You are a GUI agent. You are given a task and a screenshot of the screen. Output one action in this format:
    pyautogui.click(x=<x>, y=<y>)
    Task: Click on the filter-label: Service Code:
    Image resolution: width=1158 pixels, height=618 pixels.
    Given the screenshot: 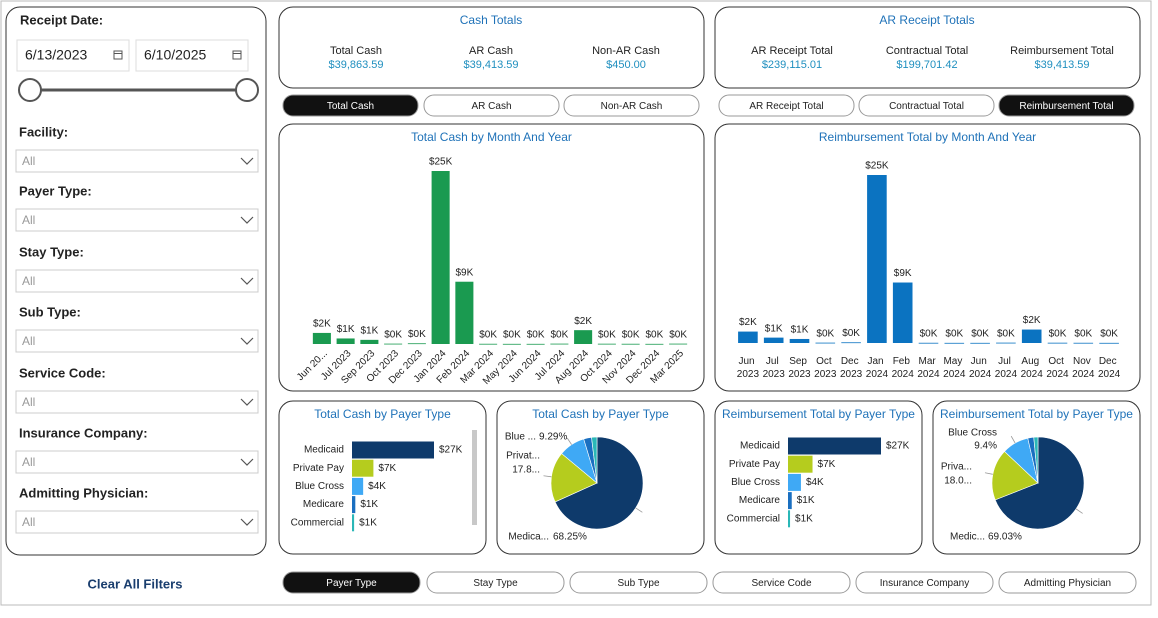 What is the action you would take?
    pyautogui.click(x=62, y=372)
    